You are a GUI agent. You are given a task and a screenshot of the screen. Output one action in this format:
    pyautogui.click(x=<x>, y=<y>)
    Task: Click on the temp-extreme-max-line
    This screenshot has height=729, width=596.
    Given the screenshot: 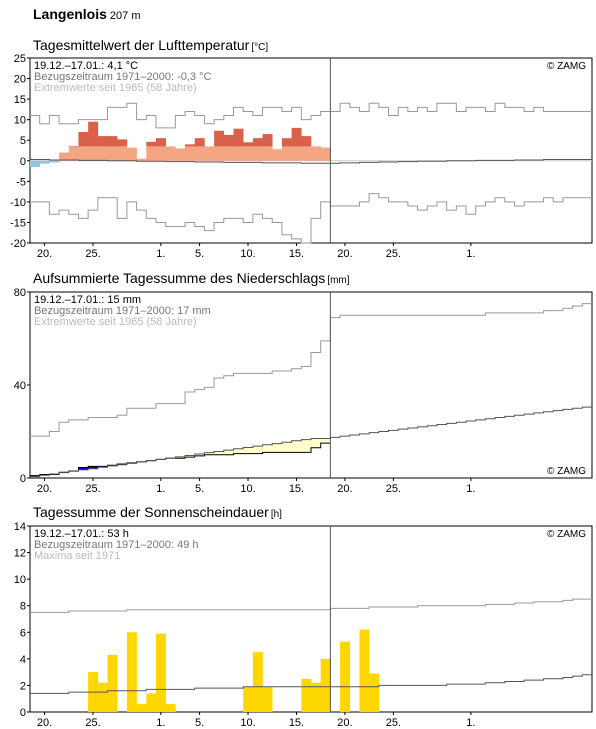 What is the action you would take?
    pyautogui.click(x=311, y=115)
    